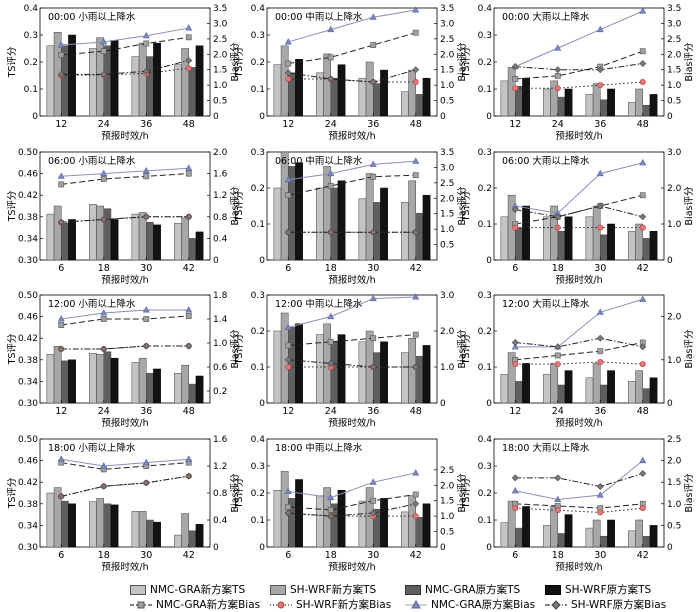 This screenshot has width=700, height=612. I want to click on panel-title: 12:00 小雨以上降水, so click(92, 304).